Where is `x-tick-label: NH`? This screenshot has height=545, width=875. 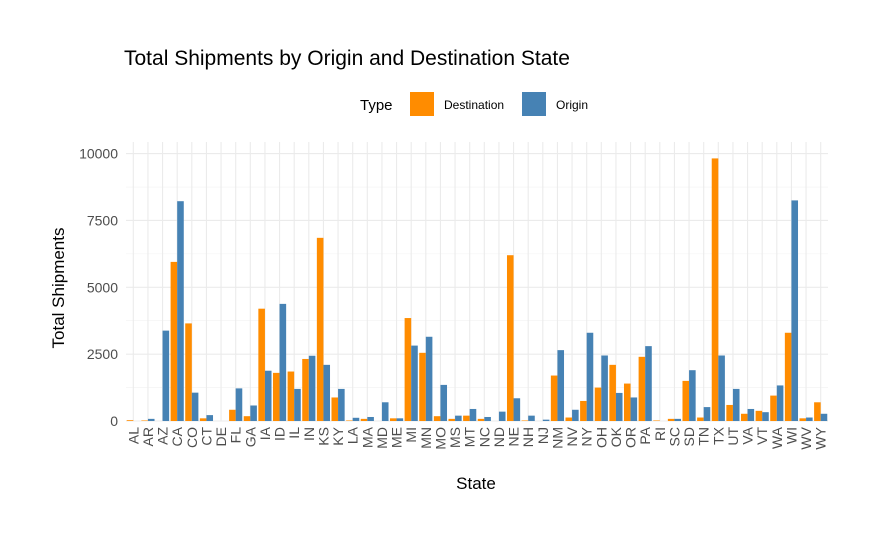 x-tick-label: NH is located at coordinates (528, 437).